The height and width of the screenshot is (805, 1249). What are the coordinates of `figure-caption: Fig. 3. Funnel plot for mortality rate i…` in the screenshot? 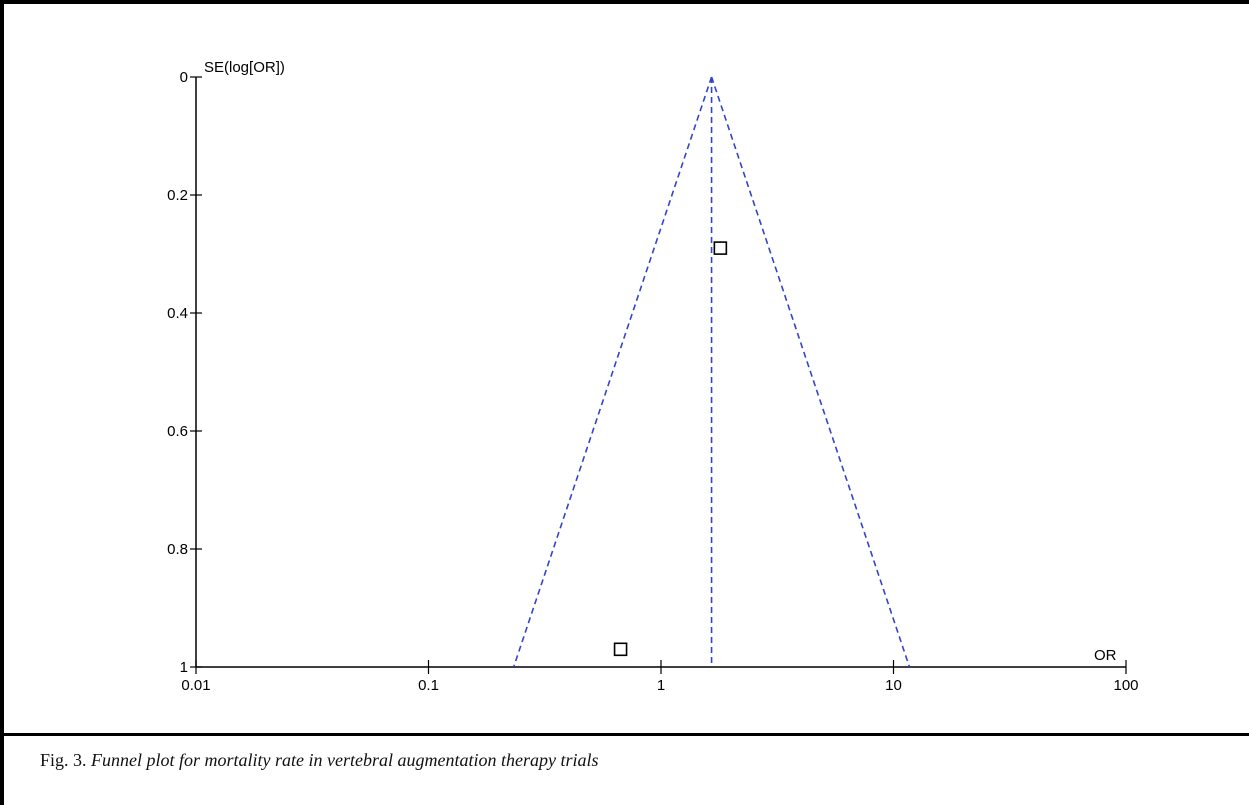 It's located at (319, 760).